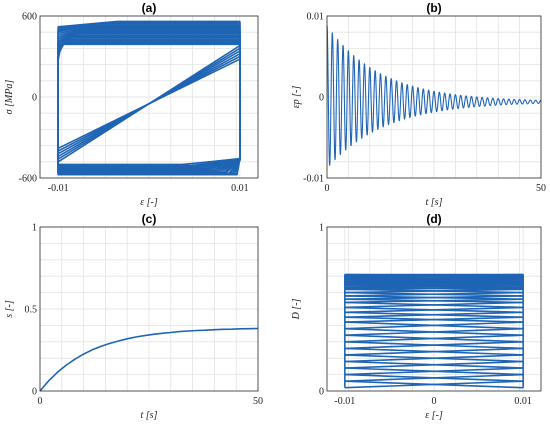 This screenshot has height=428, width=550. What do you see at coordinates (434, 202) in the screenshot?
I see `x-axis-label-b: t [s]` at bounding box center [434, 202].